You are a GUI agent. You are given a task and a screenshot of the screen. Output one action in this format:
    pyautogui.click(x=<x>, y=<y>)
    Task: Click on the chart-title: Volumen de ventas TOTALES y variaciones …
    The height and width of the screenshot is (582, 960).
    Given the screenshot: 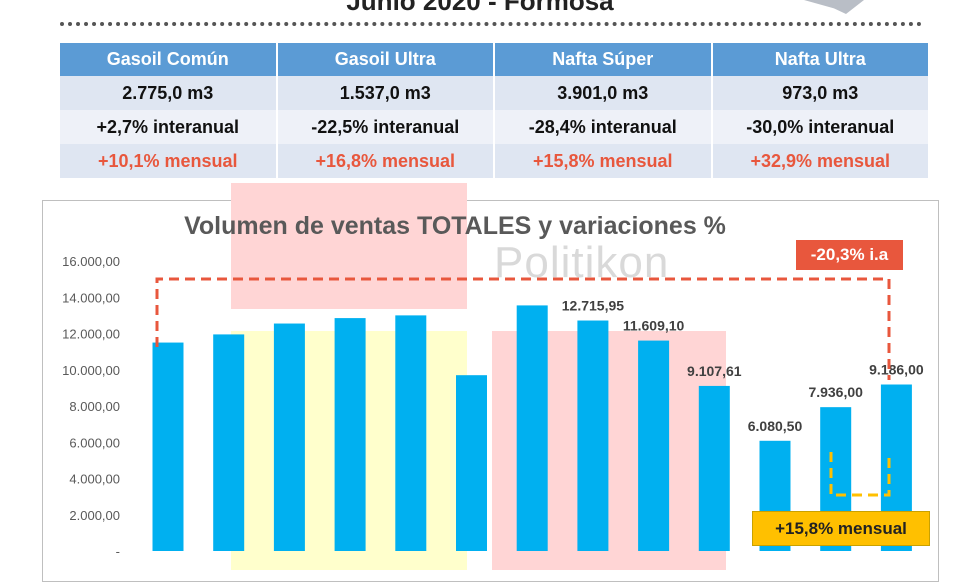 What is the action you would take?
    pyautogui.click(x=455, y=226)
    